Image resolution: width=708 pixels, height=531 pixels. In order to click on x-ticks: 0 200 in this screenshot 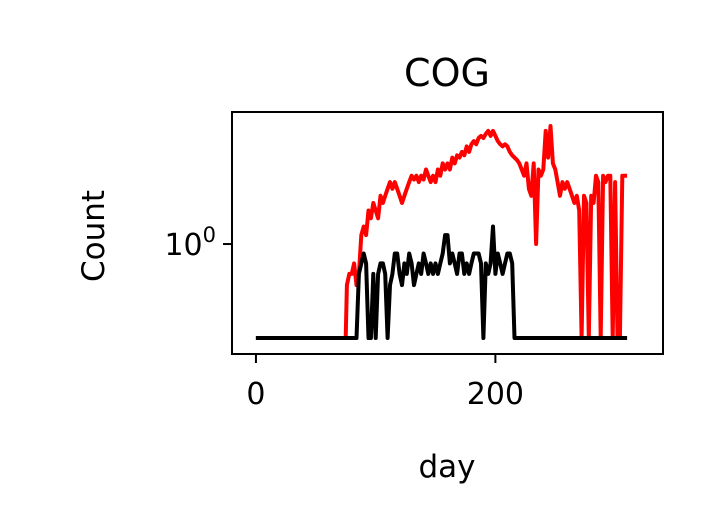, I will do `click(385, 383)`.